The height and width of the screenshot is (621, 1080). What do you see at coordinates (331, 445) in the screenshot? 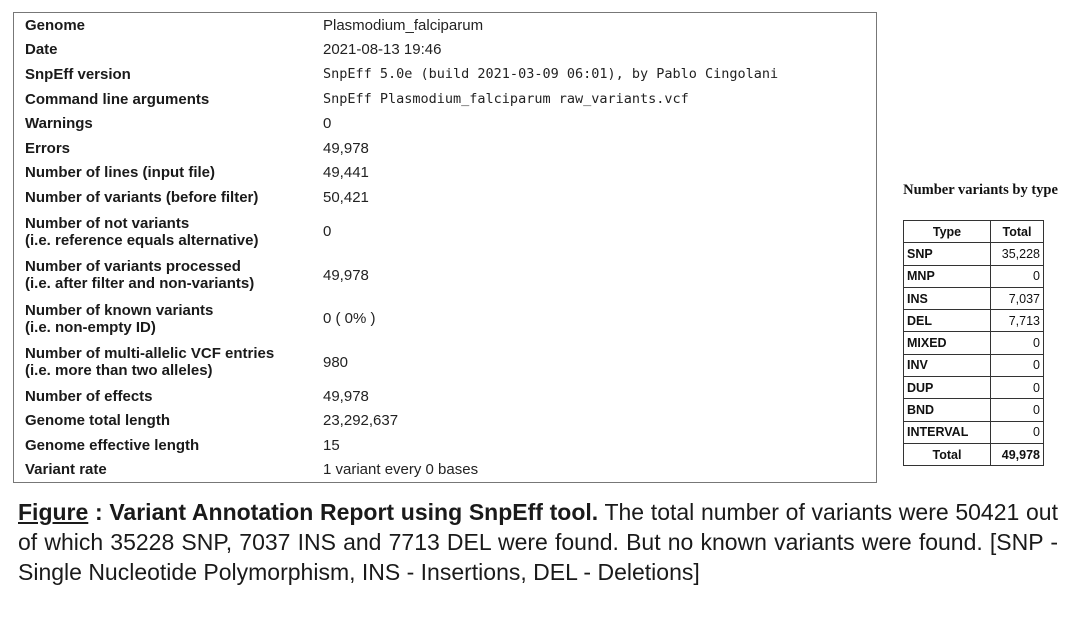
I see `summary-value: 15` at bounding box center [331, 445].